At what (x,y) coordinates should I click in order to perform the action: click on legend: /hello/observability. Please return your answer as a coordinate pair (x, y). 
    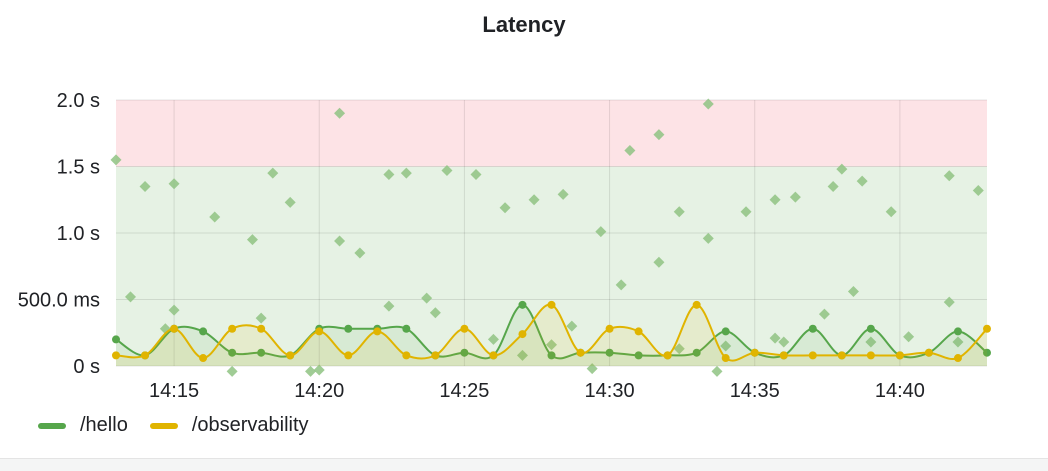
    Looking at the image, I should click on (184, 425).